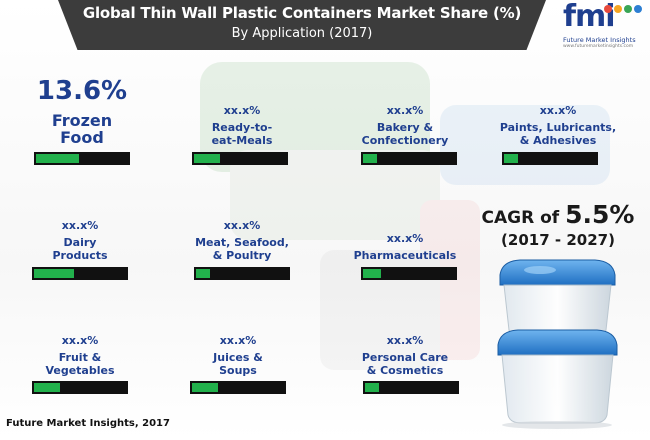 This screenshot has height=440, width=650. I want to click on segment-label: Frozen Food, so click(82, 129).